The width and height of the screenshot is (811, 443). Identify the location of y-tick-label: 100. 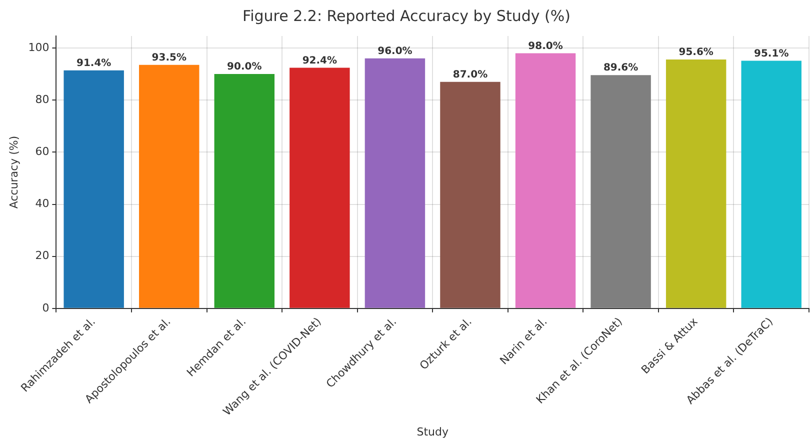
(39, 47).